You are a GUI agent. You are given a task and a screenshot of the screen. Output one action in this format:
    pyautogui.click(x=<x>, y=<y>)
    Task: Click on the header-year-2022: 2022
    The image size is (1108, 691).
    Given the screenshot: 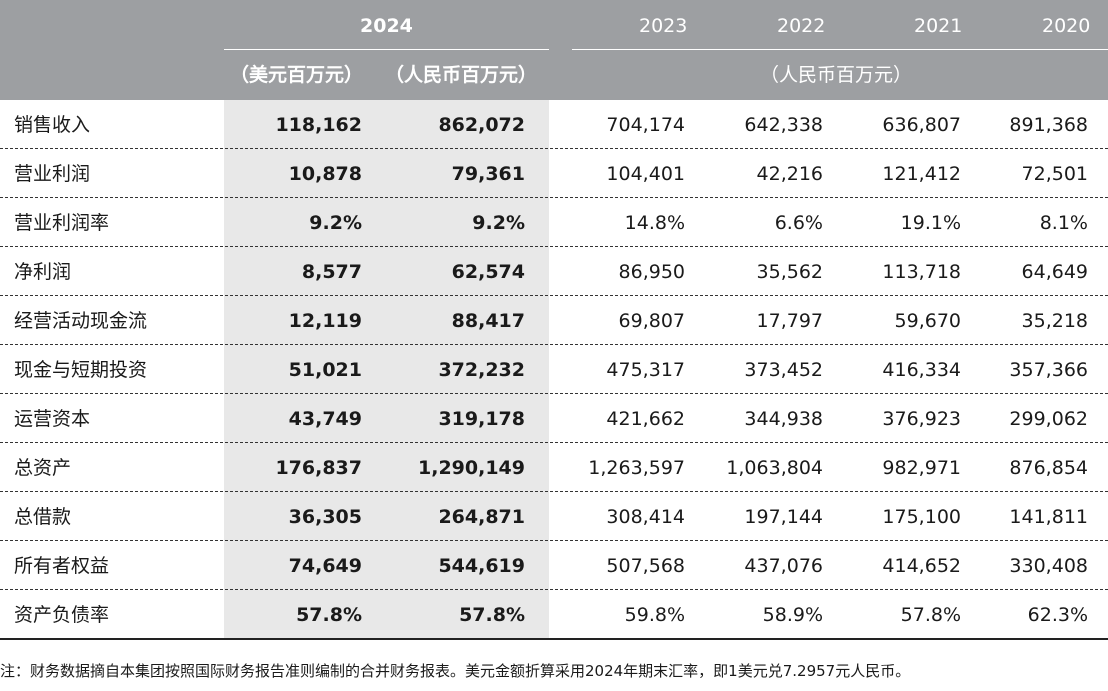 What is the action you would take?
    pyautogui.click(x=801, y=26)
    